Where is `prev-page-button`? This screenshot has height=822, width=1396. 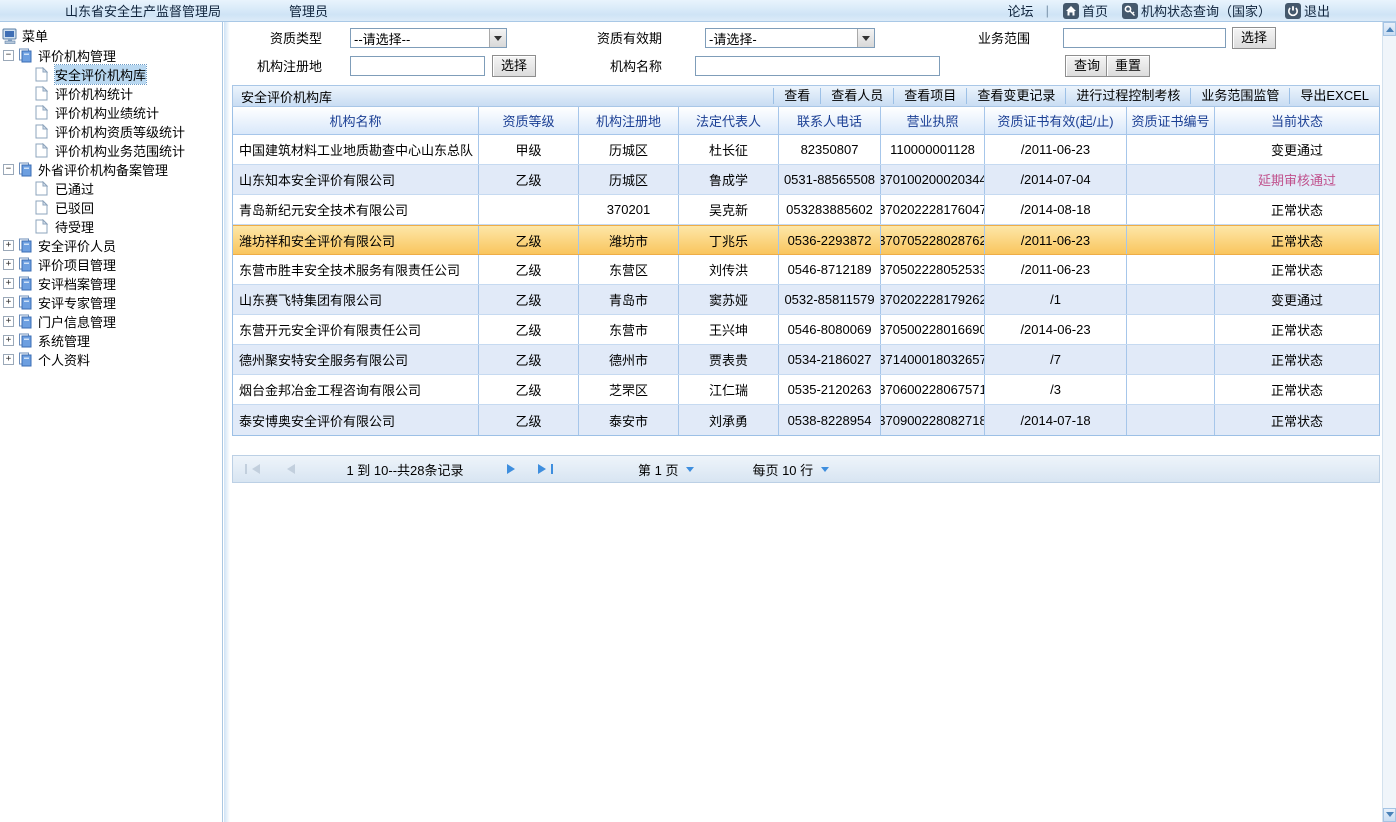
prev-page-button is located at coordinates (288, 469).